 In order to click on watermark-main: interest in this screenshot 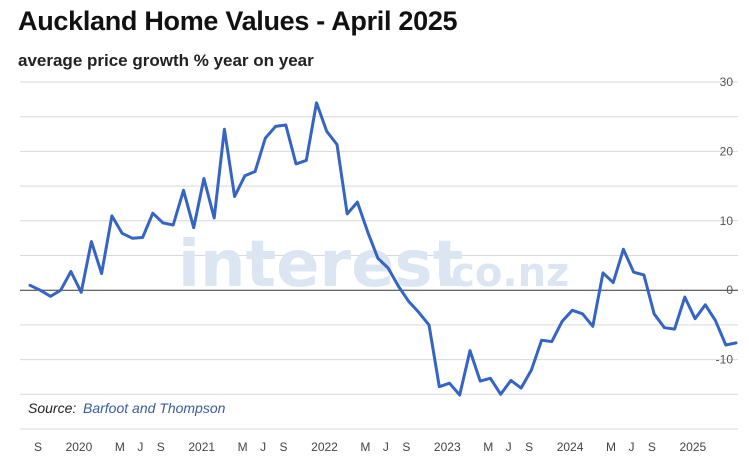, I will do `click(320, 265)`.